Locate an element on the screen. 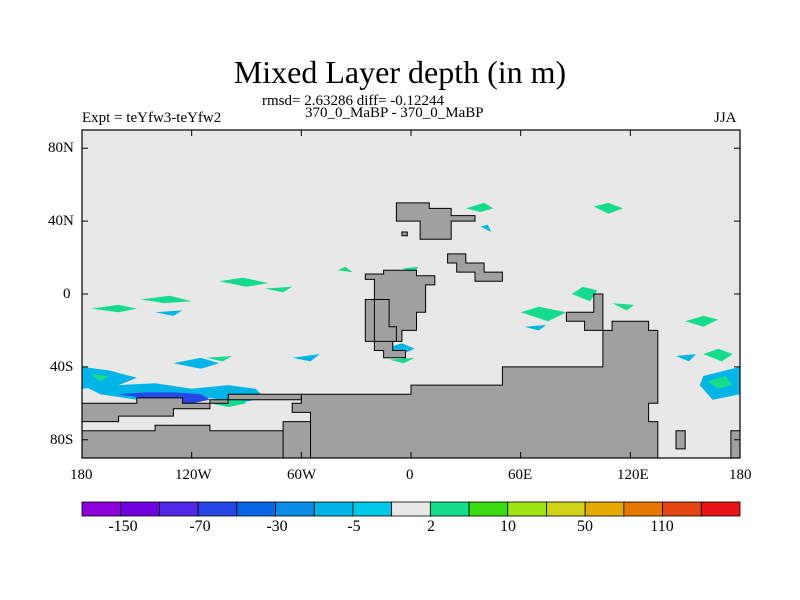 The image size is (800, 600). lon-tick-60e: 60E is located at coordinates (520, 475).